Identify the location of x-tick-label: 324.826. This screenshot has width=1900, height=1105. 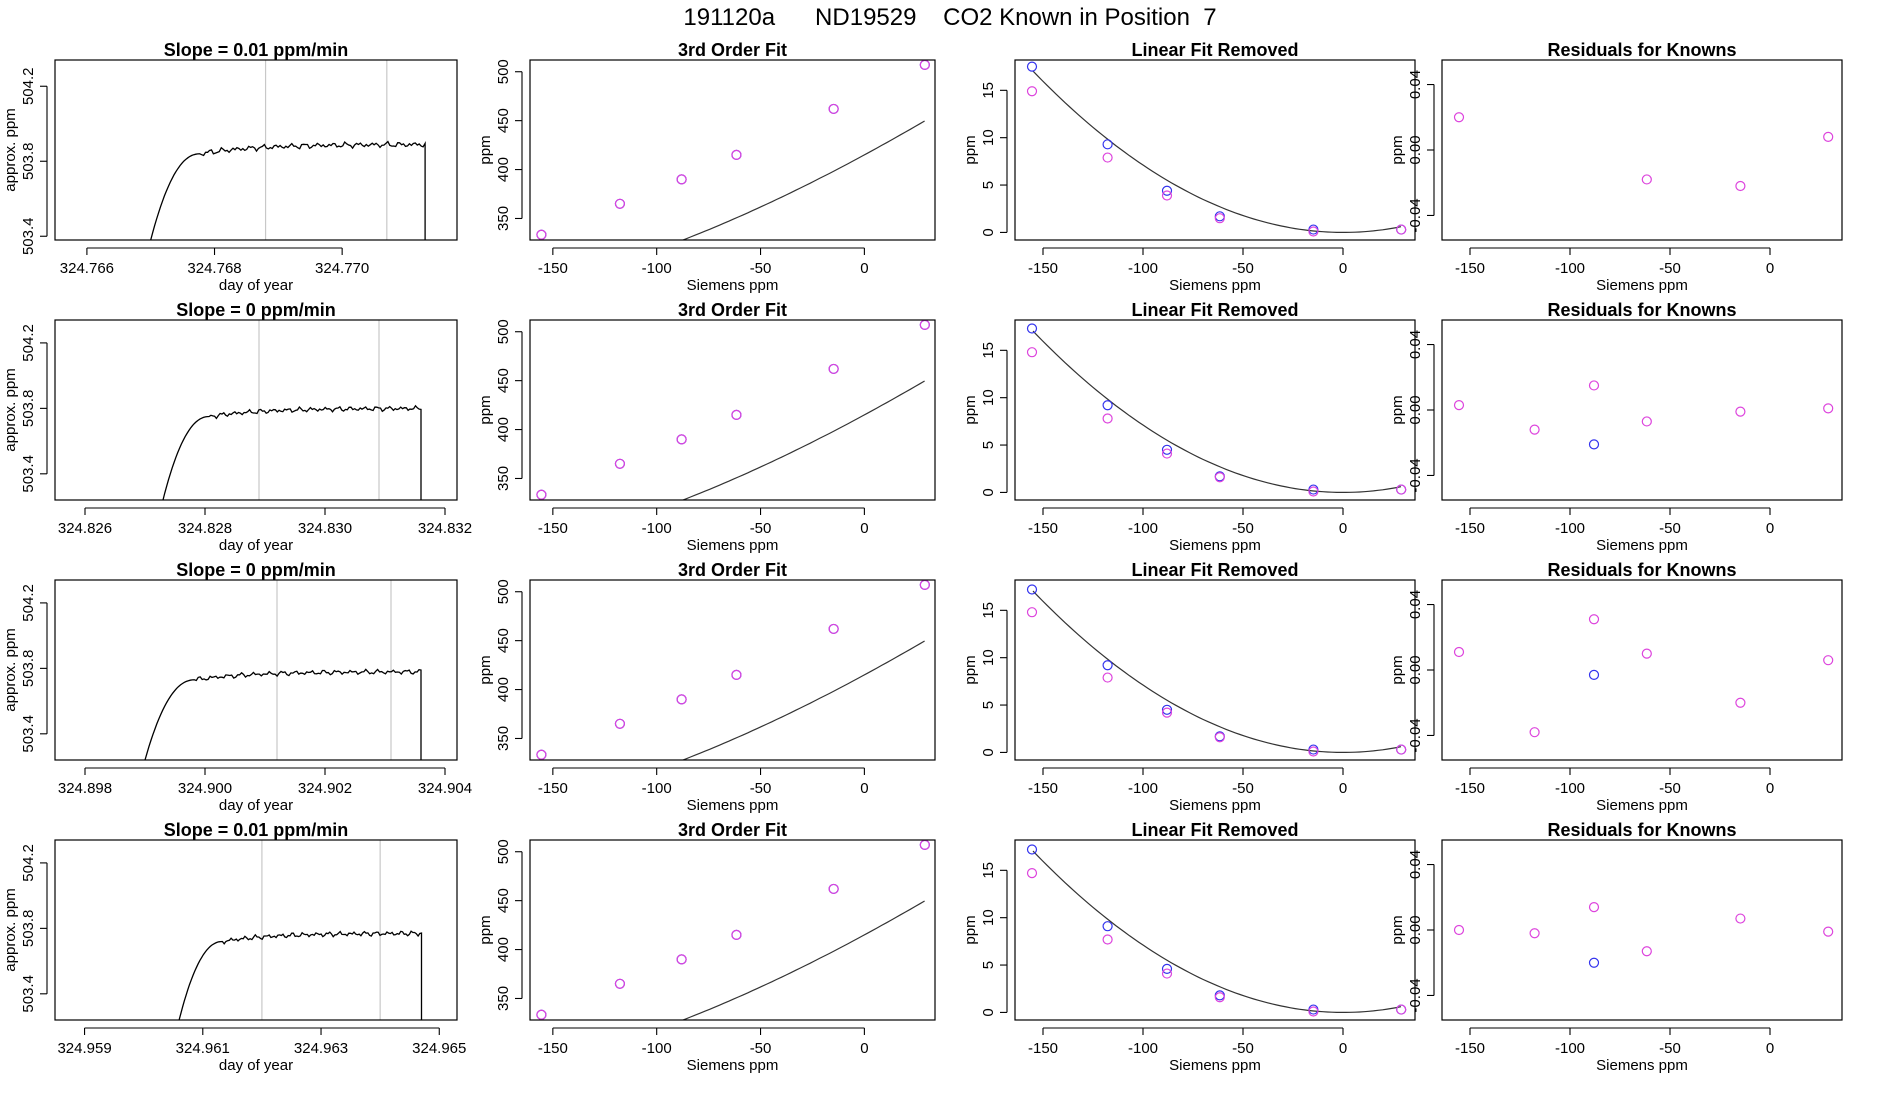
(85, 528).